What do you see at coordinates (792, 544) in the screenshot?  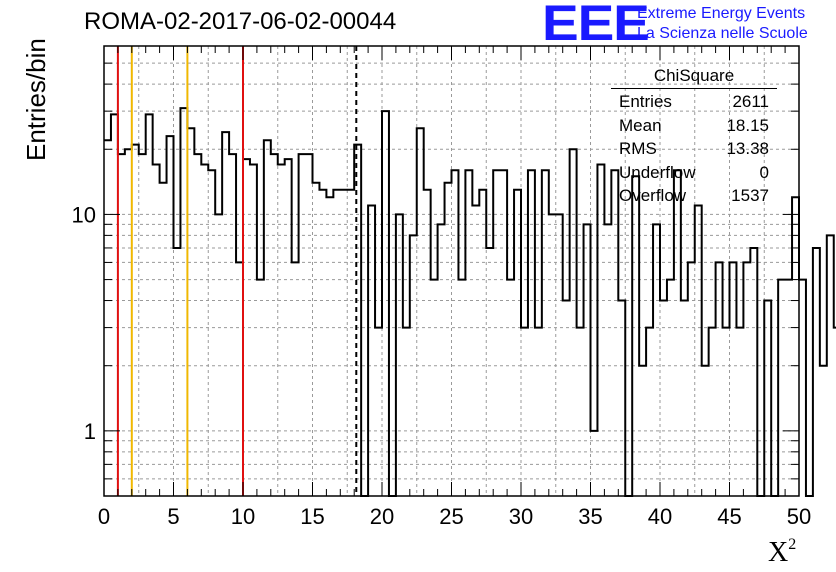 I see `x-axis-label-sup: 2` at bounding box center [792, 544].